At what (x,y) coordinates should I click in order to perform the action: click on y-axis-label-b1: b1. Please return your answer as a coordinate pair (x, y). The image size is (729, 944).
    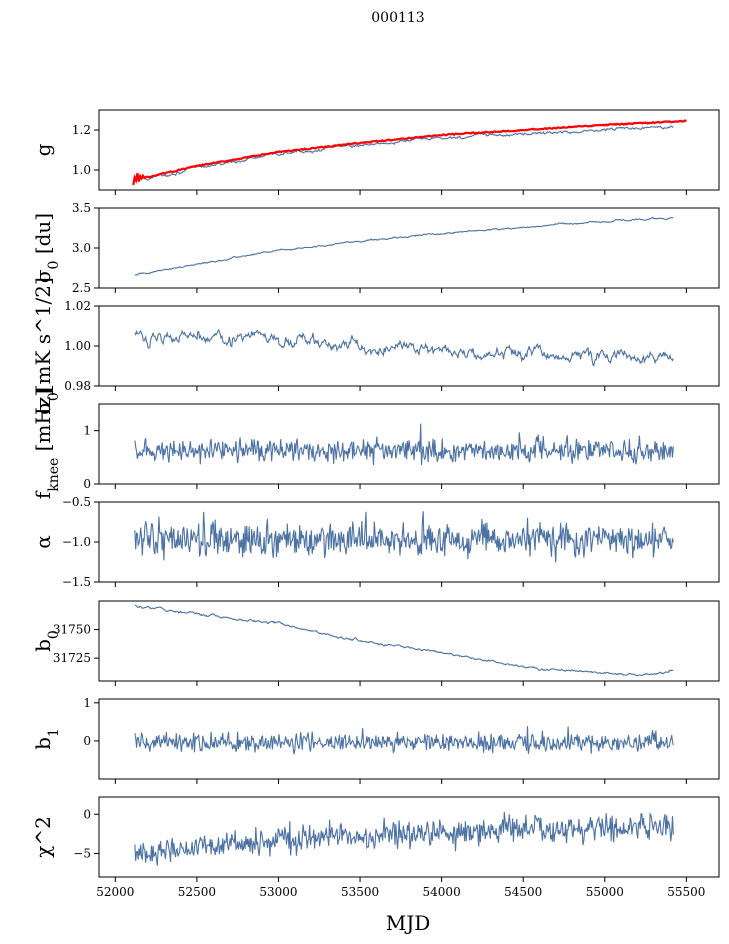
    Looking at the image, I should click on (46, 739).